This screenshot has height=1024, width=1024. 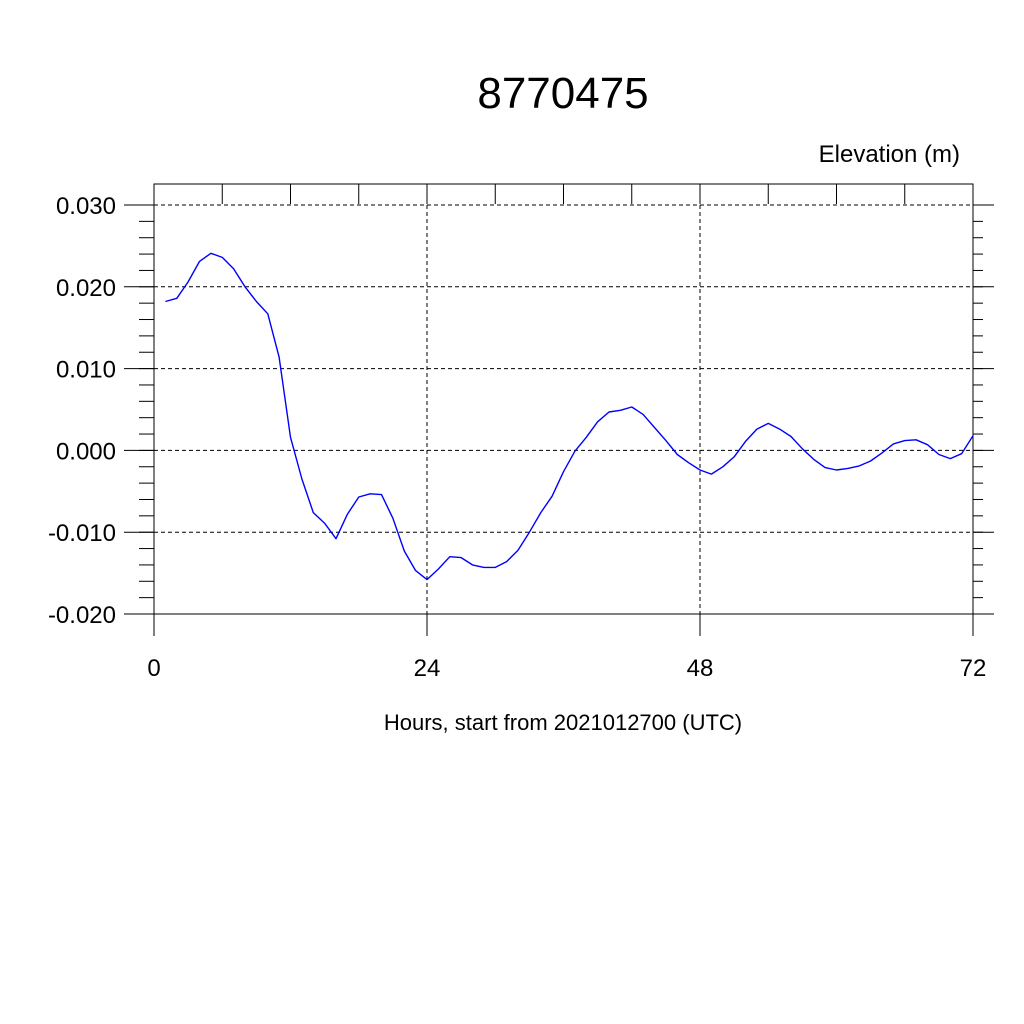 I want to click on y-tick-label: -0.020, so click(x=82, y=615).